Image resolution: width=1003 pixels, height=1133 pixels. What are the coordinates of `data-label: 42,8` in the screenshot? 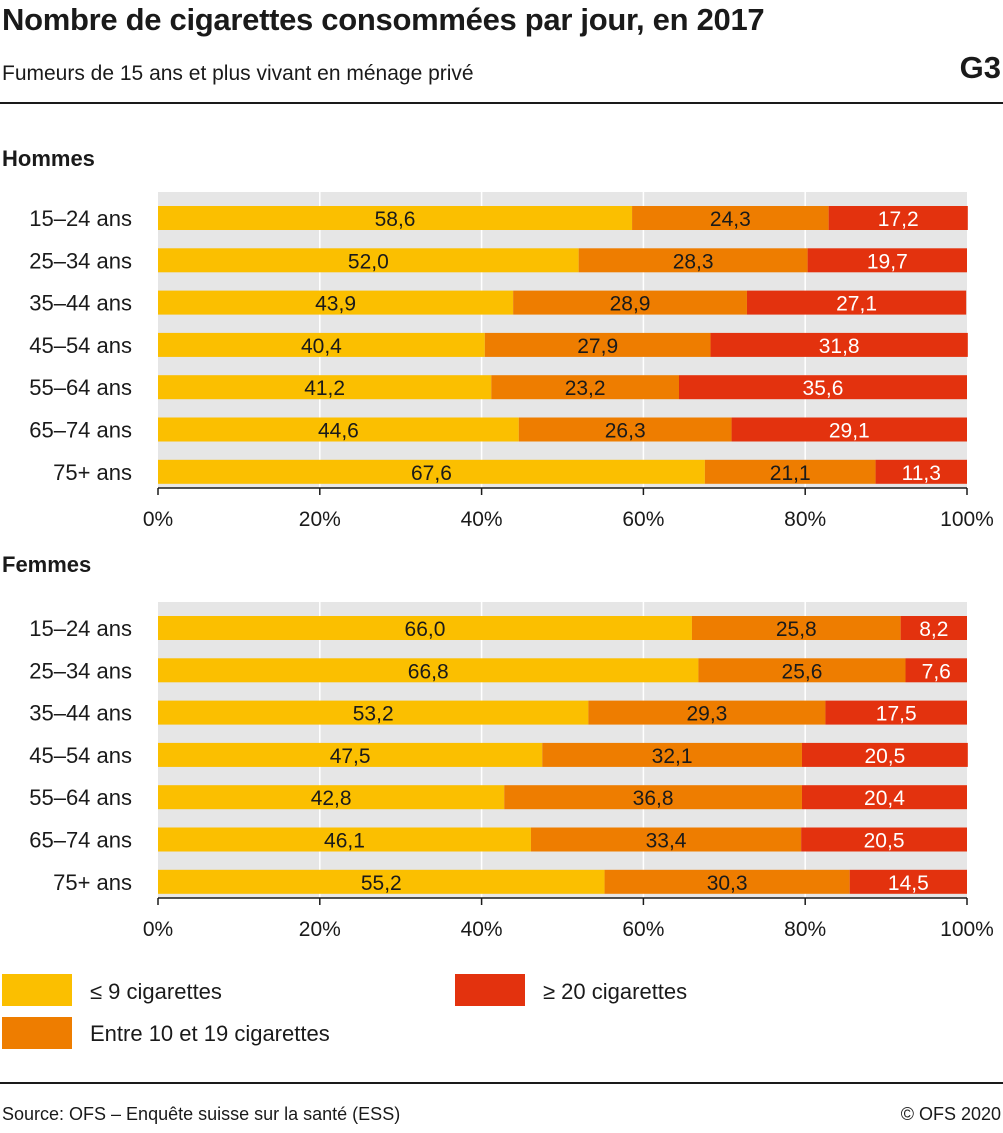 It's located at (331, 798).